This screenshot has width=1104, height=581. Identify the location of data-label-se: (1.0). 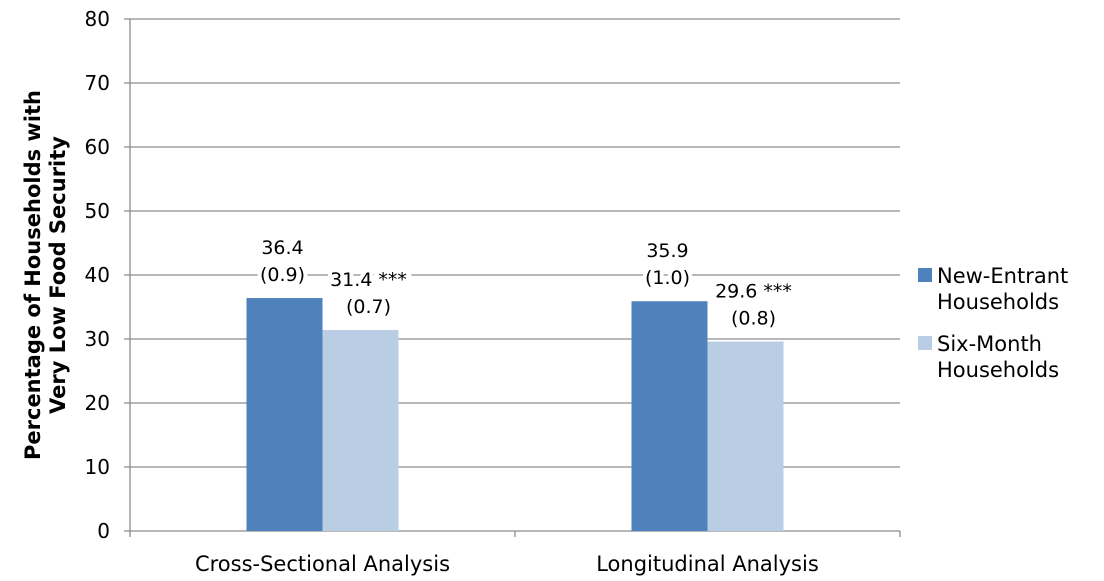
(667, 278).